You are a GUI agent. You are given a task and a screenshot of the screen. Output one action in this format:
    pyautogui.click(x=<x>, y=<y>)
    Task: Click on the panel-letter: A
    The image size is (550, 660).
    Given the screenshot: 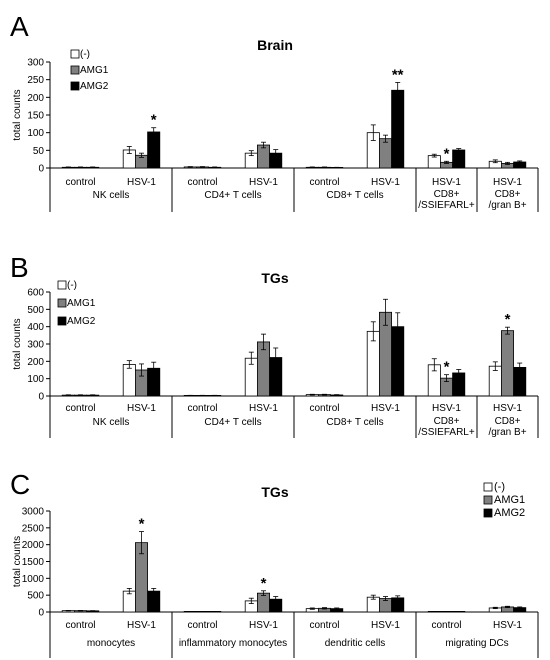 What is the action you would take?
    pyautogui.click(x=19, y=26)
    